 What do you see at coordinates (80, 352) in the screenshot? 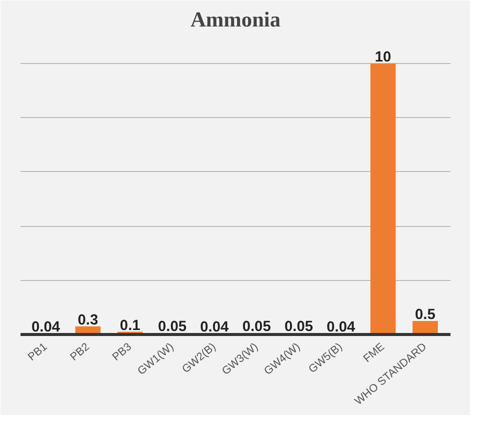
I see `x-tick-label: PB2` at bounding box center [80, 352].